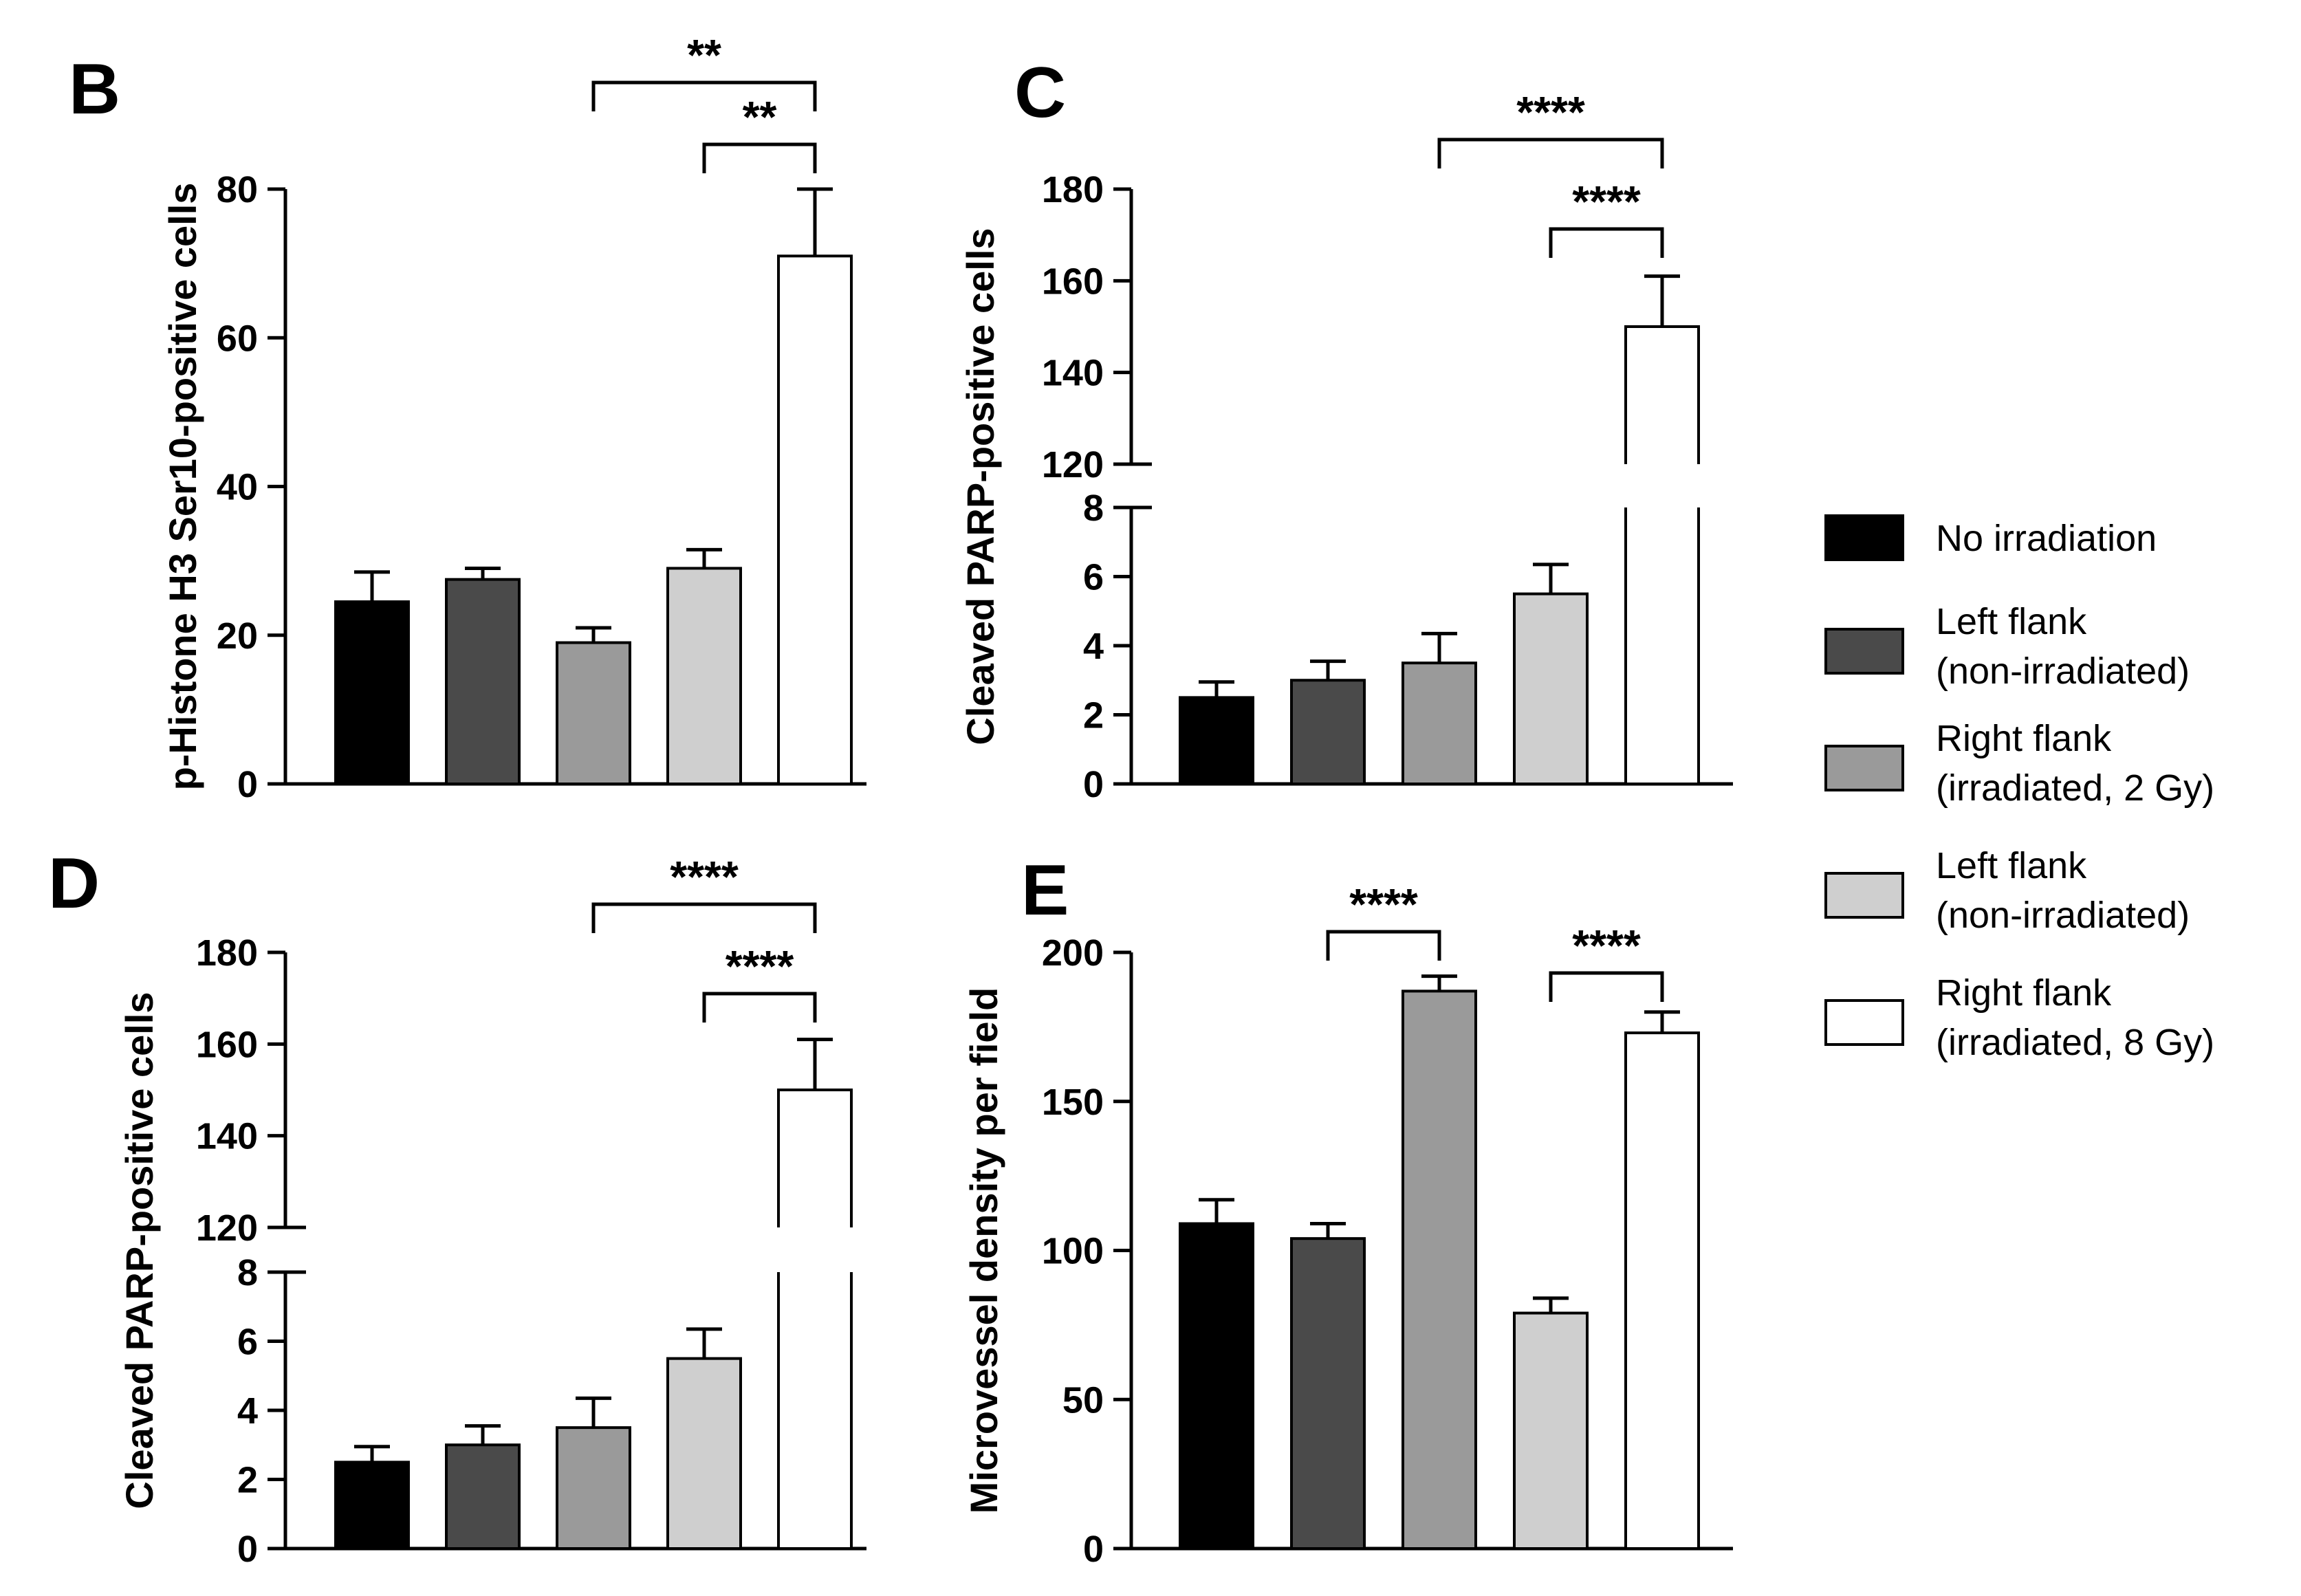  Describe the element at coordinates (2075, 1042) in the screenshot. I see `legend-label: (irradiated, 8 Gy)` at that location.